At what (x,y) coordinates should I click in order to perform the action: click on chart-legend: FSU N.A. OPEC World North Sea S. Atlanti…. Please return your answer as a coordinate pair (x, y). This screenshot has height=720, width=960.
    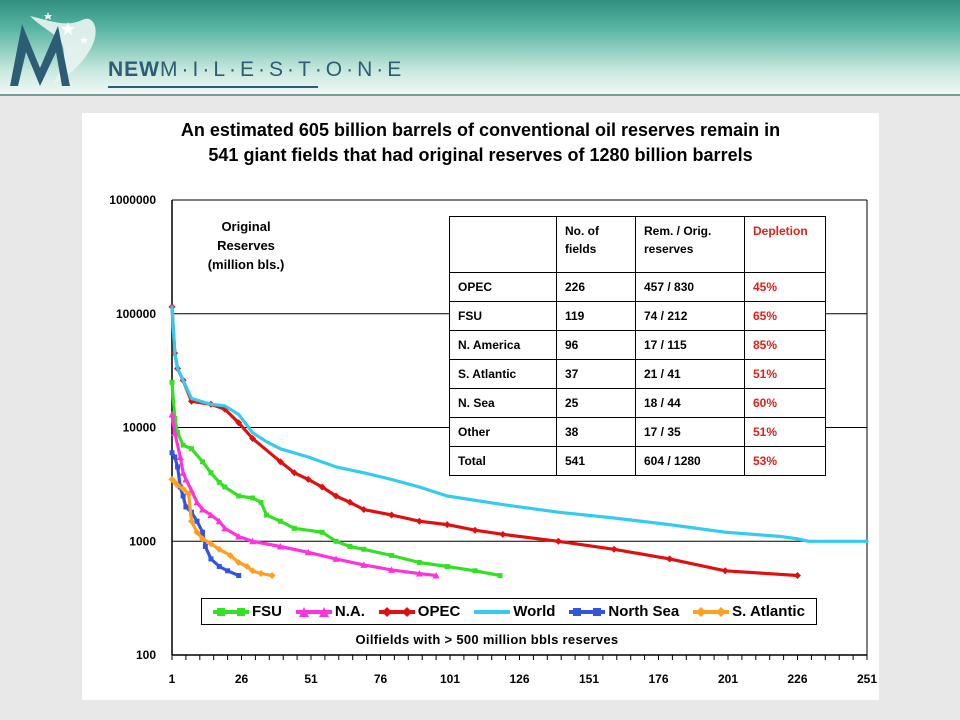
    Looking at the image, I should click on (509, 611).